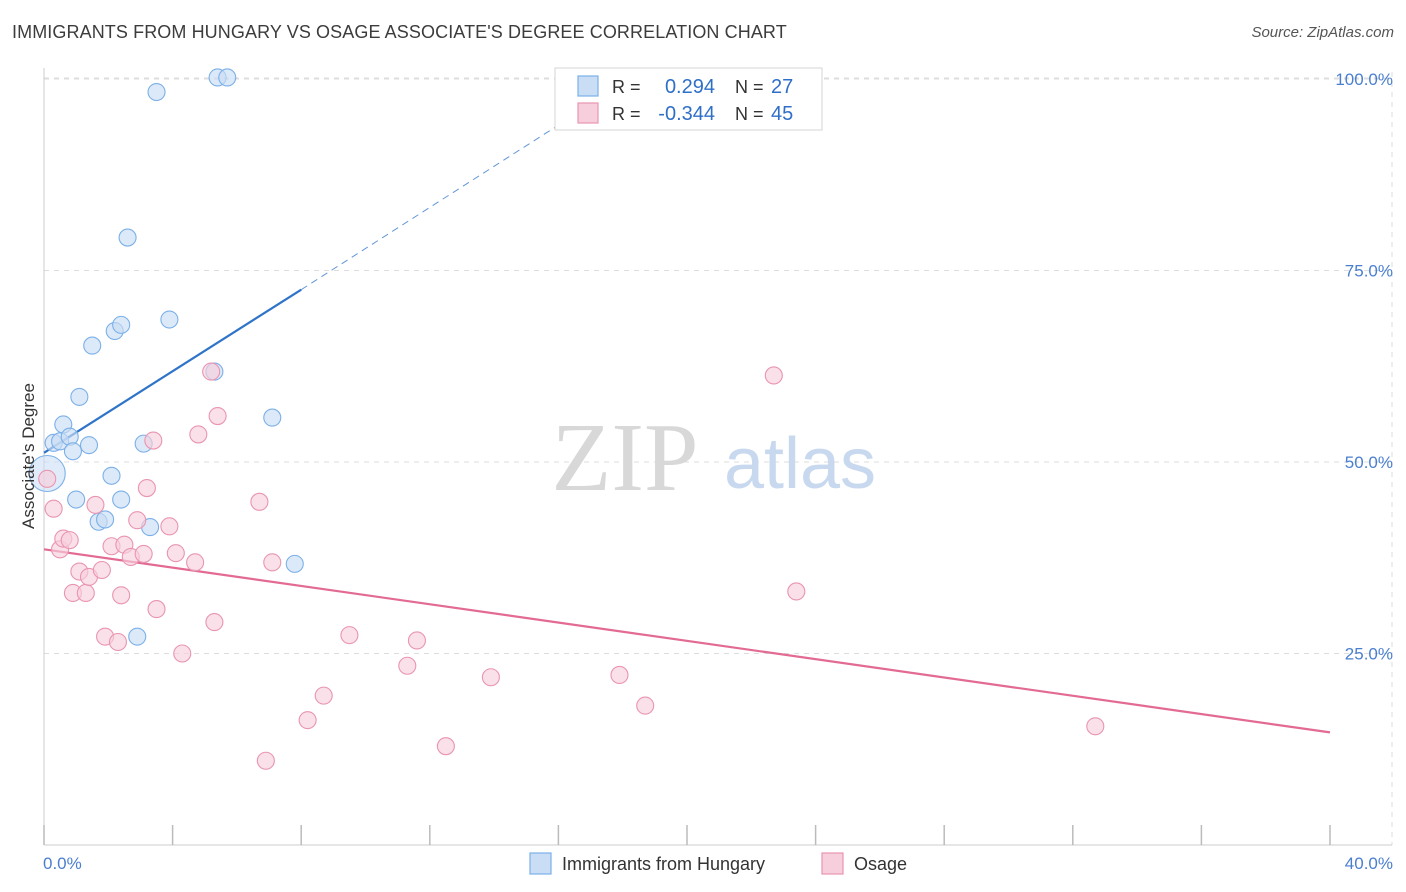  I want to click on y-tick-label-75: 75.0%, so click(1369, 271).